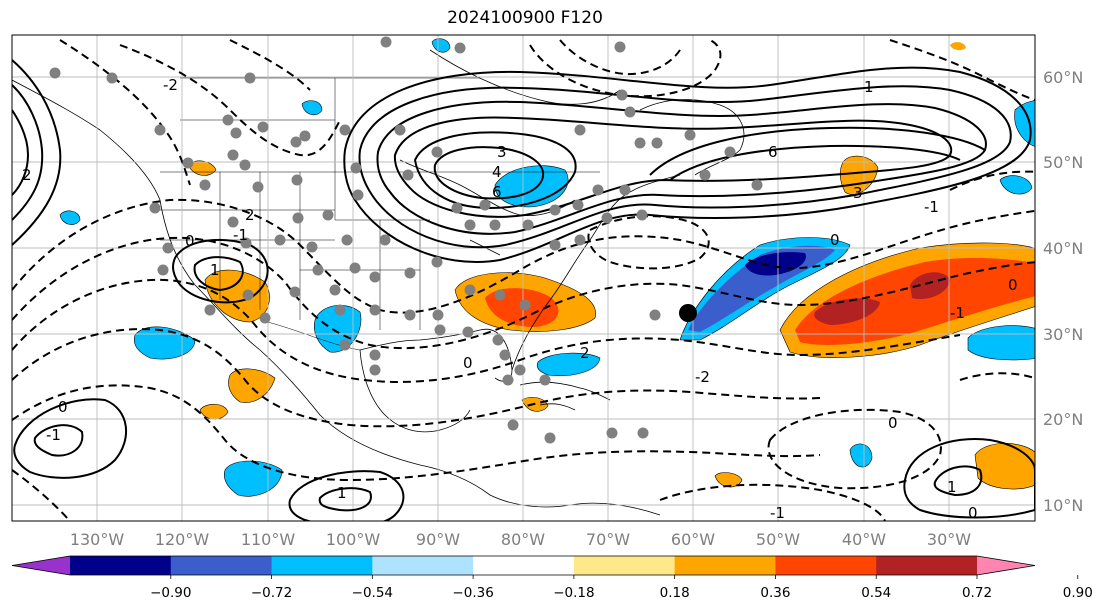 This screenshot has height=615, width=1105. What do you see at coordinates (1063, 162) in the screenshot?
I see `lat-tick-label: 50°N` at bounding box center [1063, 162].